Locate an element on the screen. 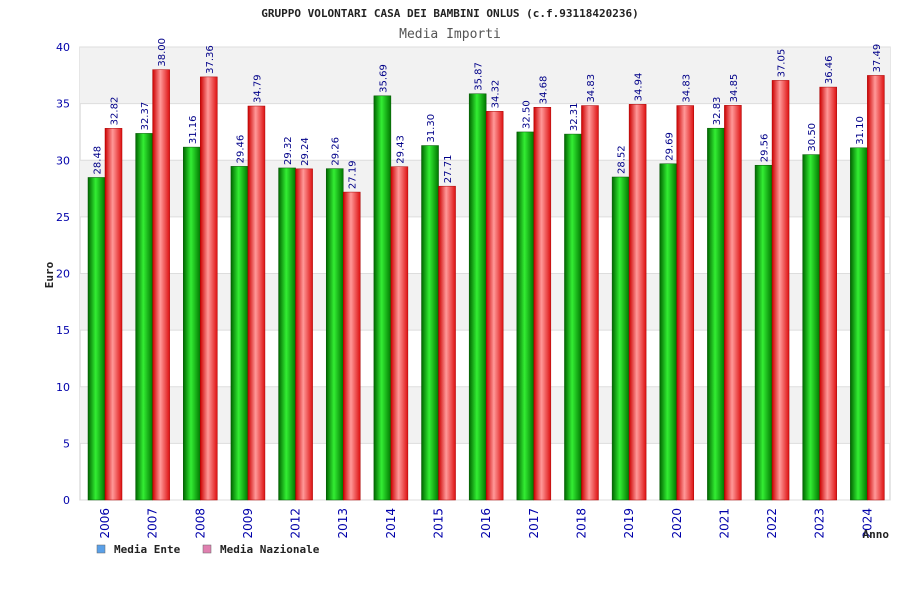  bar-media-ente-2019 is located at coordinates (620, 338).